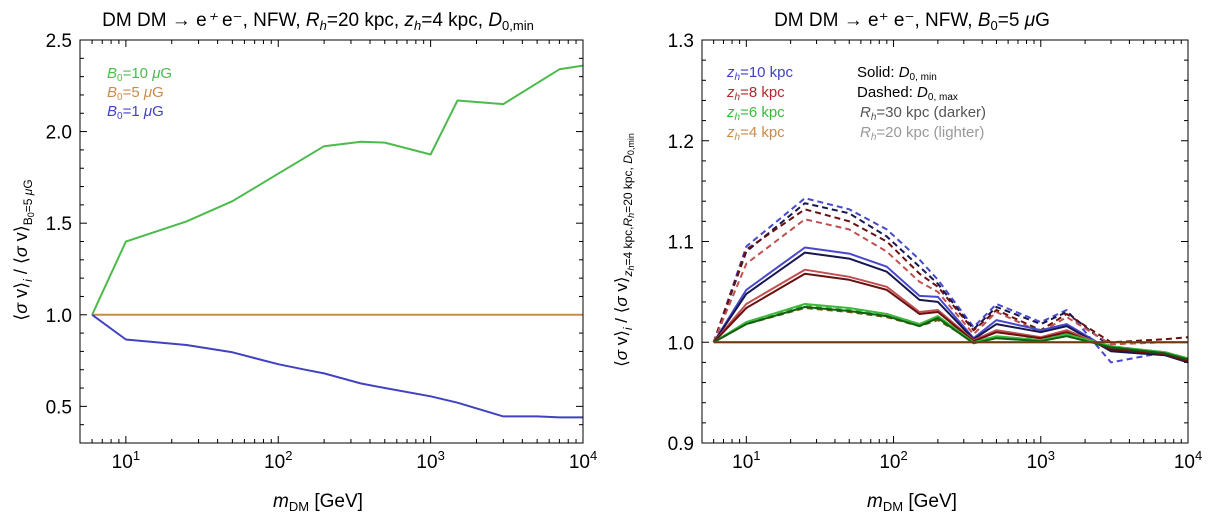 The width and height of the screenshot is (1221, 517). Describe the element at coordinates (755, 133) in the screenshot. I see `legend-zh-4: zh=4 kpc` at that location.